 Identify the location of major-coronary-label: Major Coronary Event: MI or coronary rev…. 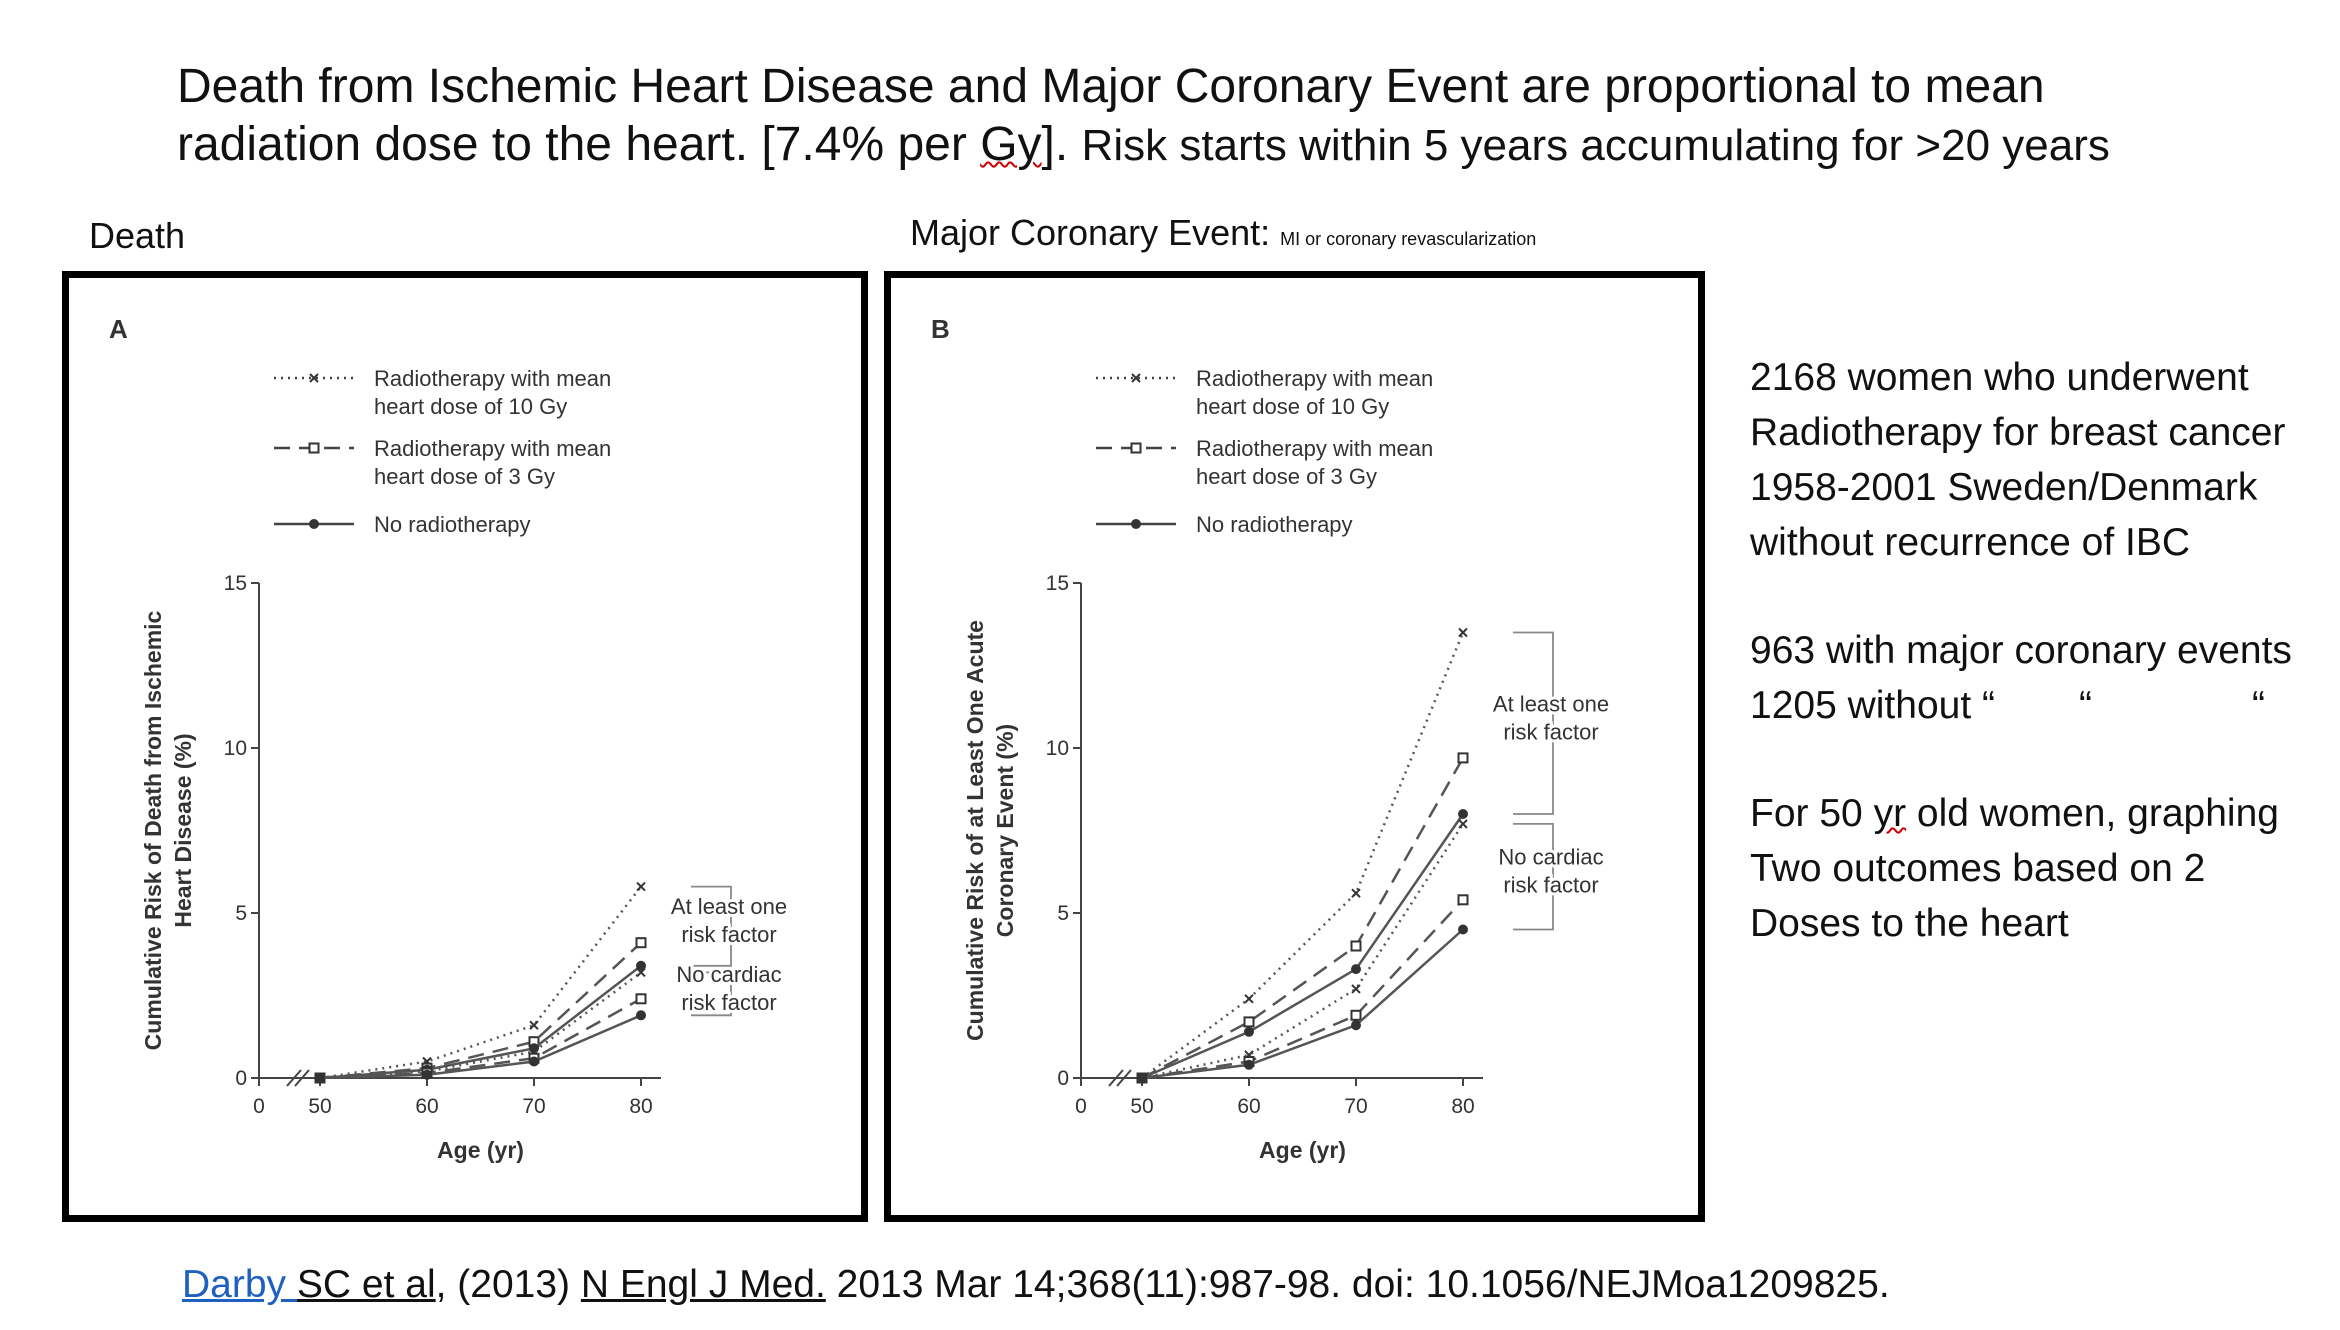
(1223, 233).